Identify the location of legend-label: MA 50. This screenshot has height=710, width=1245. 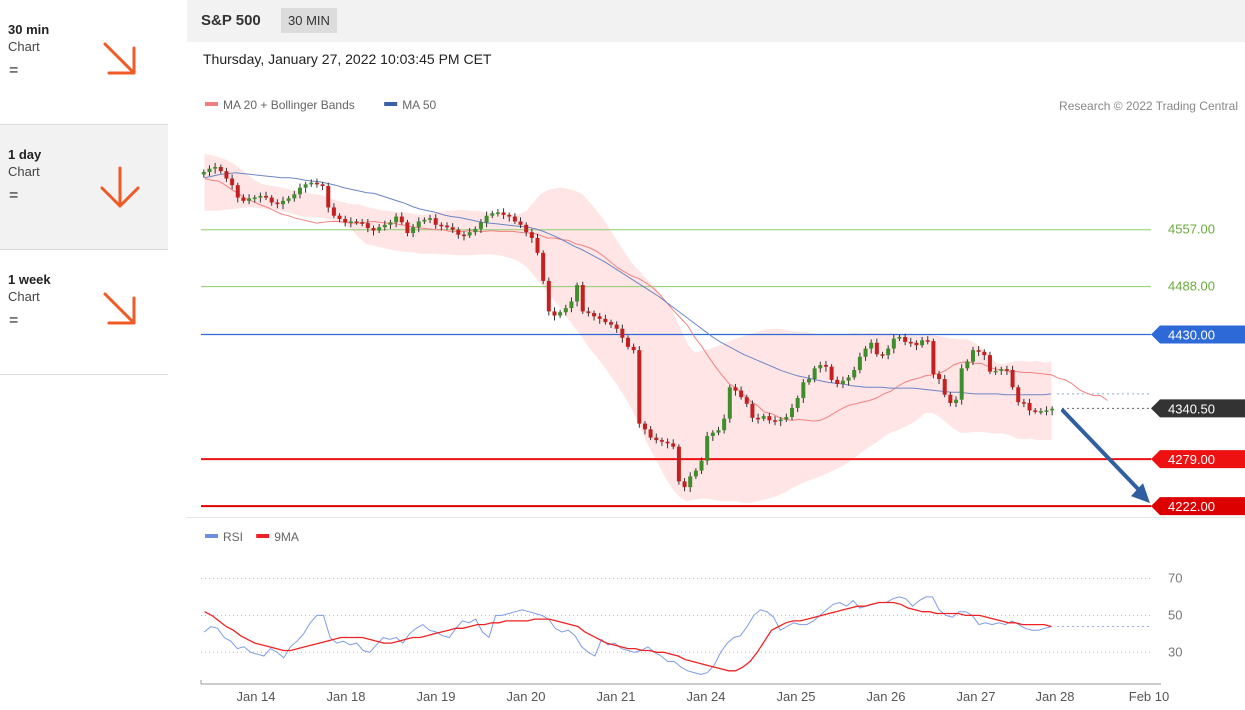
(419, 105).